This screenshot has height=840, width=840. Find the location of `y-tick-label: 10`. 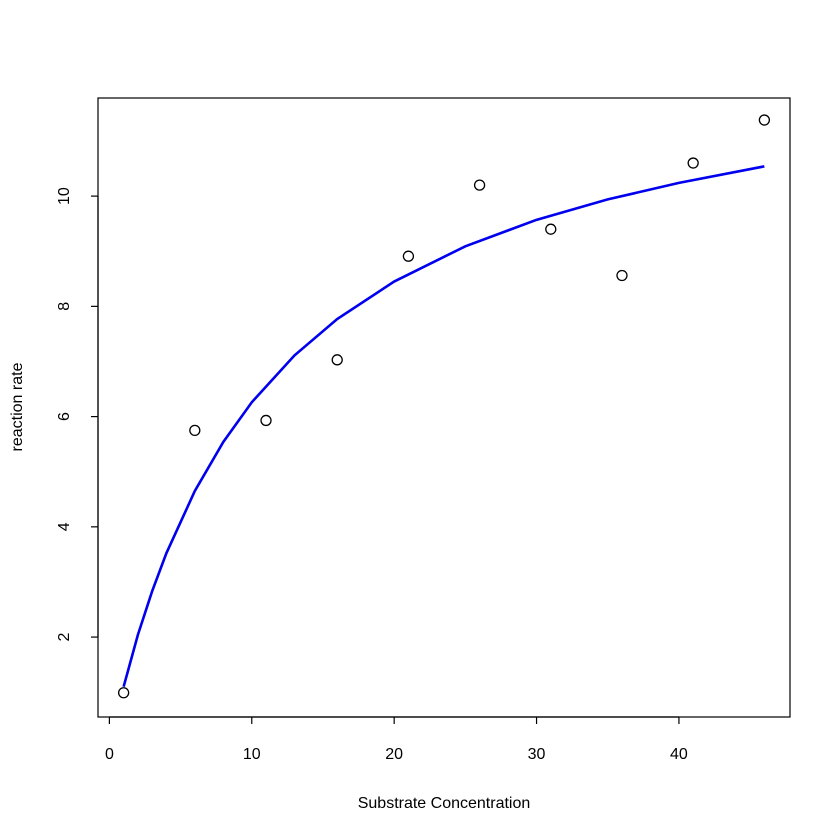

y-tick-label: 10 is located at coordinates (64, 196).